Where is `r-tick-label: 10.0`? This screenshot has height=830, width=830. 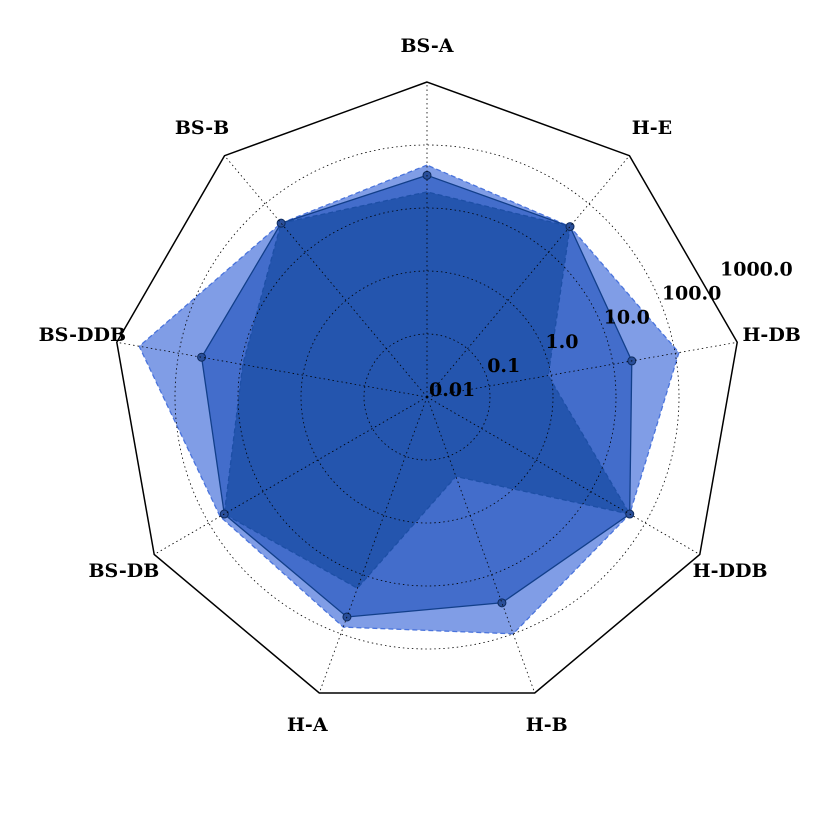 r-tick-label: 10.0 is located at coordinates (627, 318).